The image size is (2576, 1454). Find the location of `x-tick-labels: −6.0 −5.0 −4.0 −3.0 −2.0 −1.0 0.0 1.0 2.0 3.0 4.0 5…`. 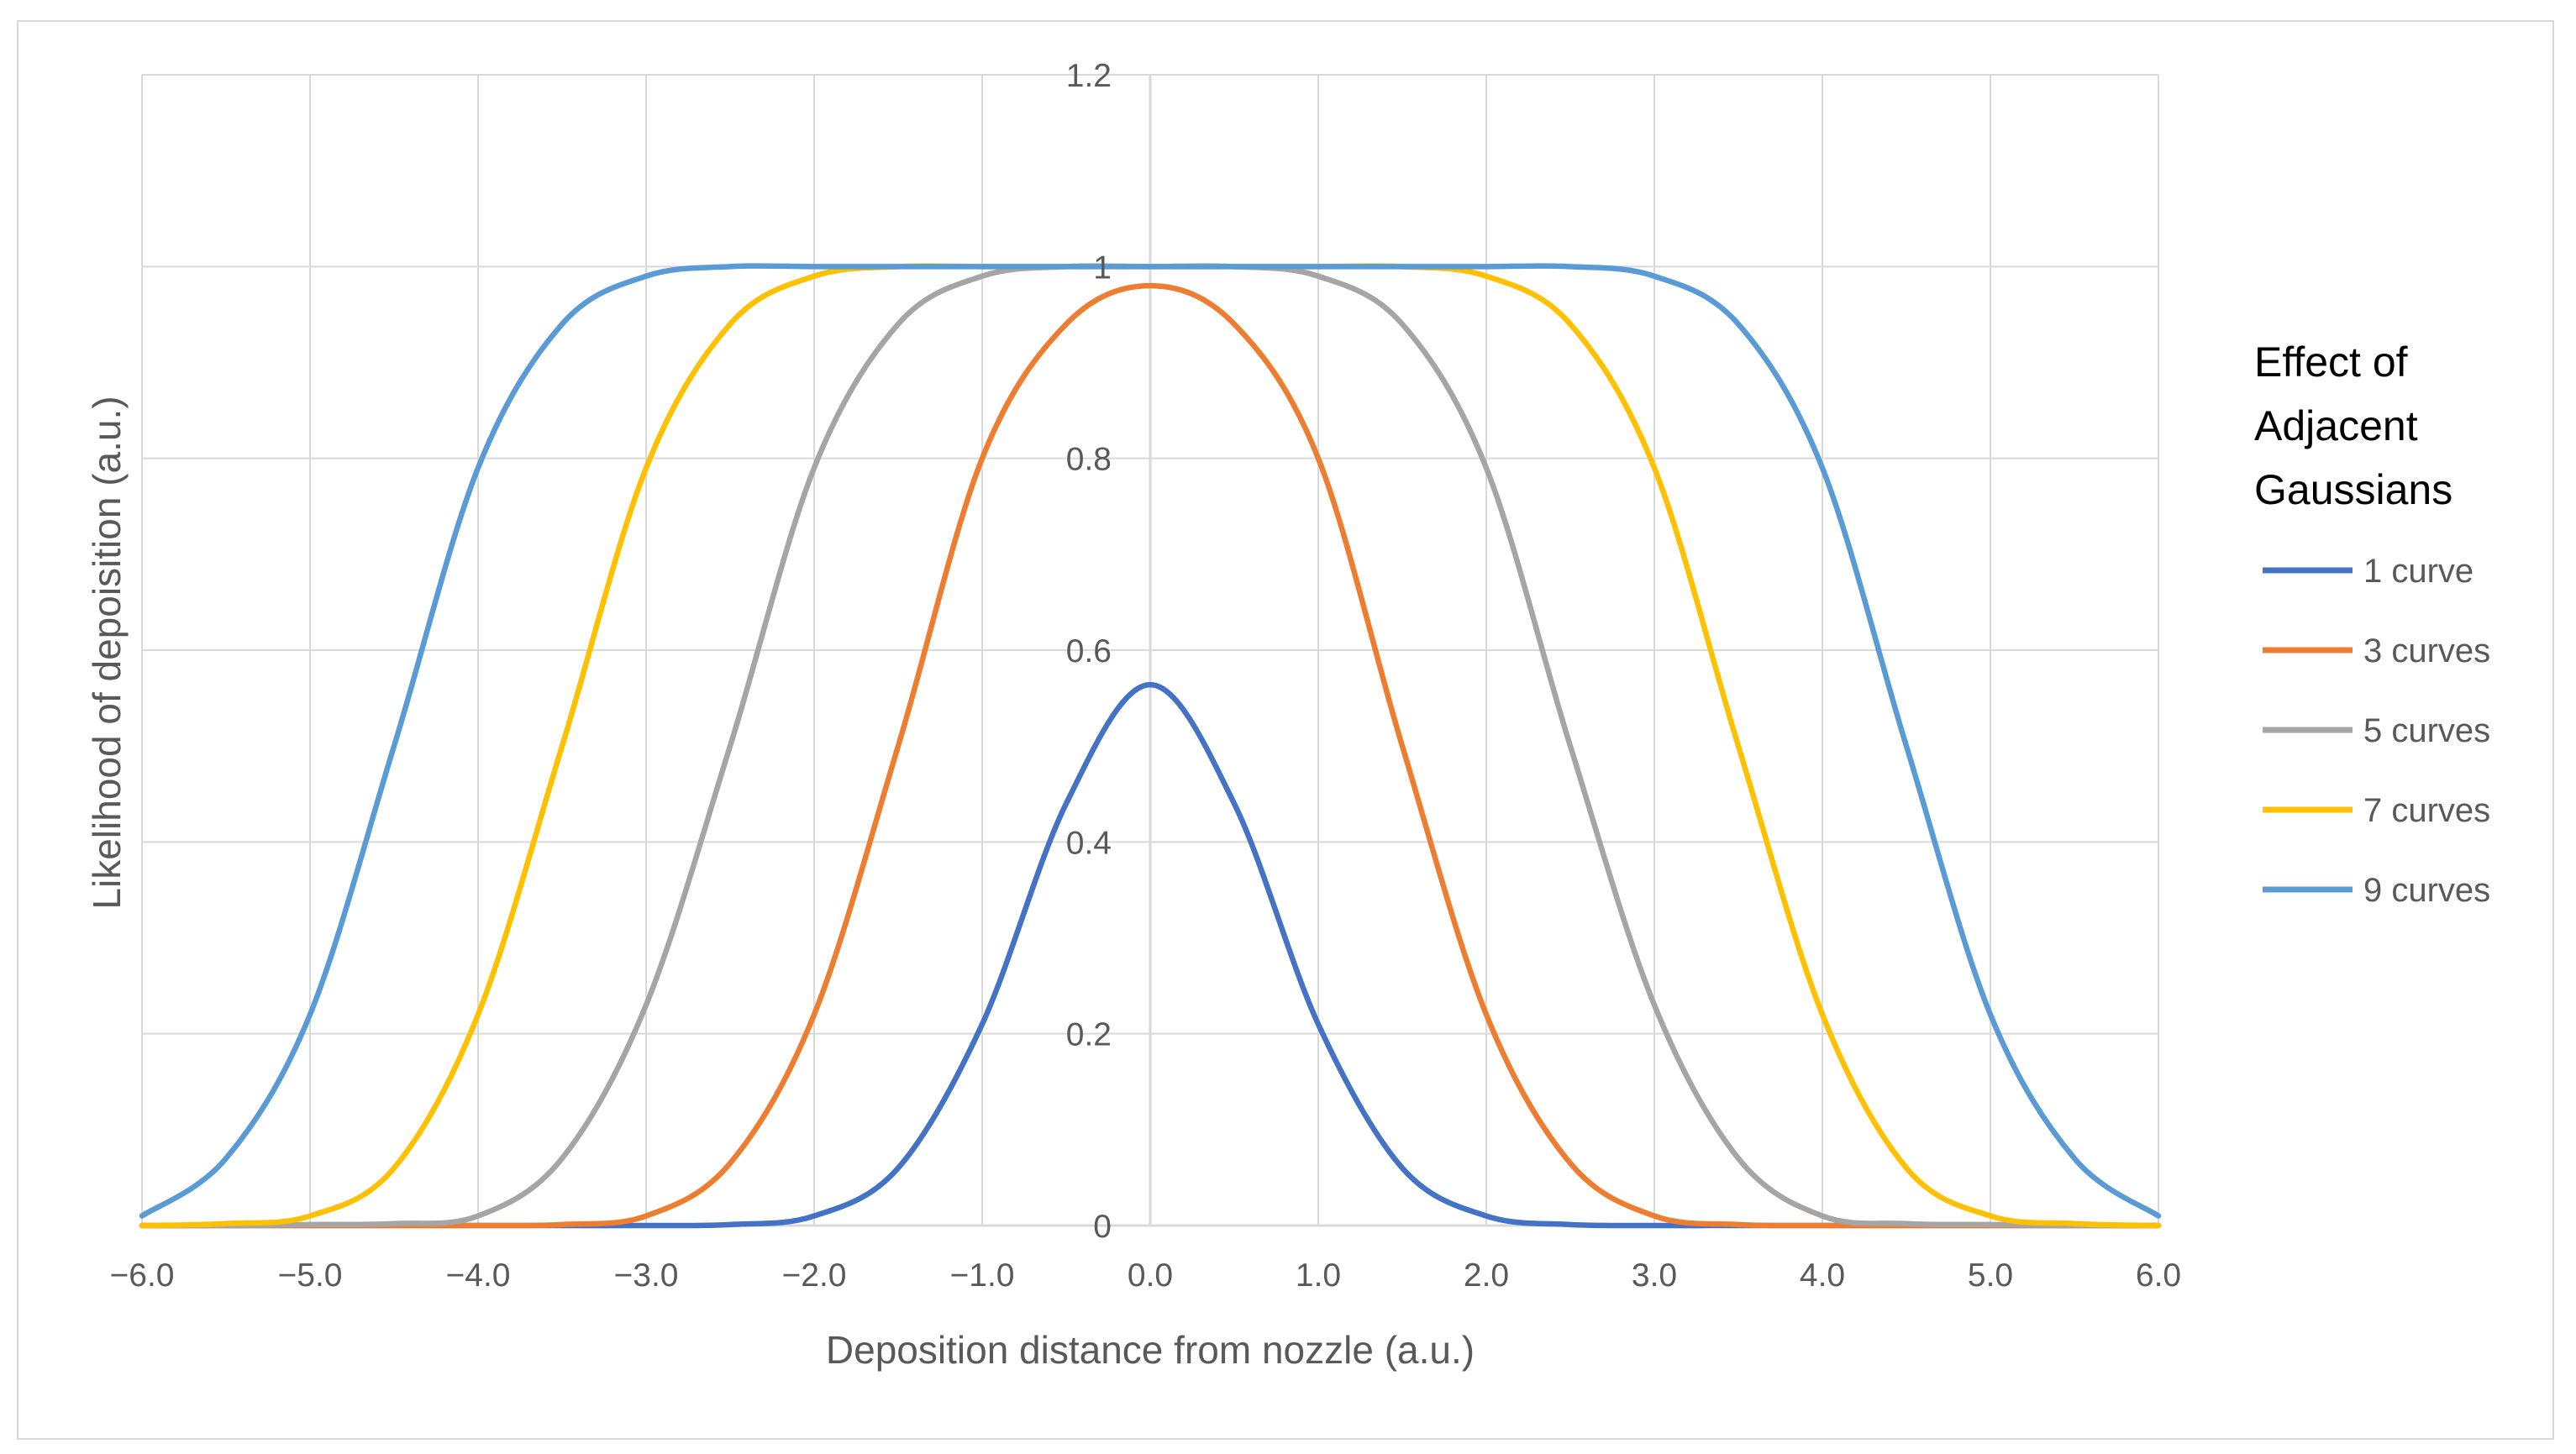

x-tick-labels: −6.0 −5.0 −4.0 −3.0 −2.0 −1.0 0.0 1.0 2.0 3.0 4.0 5… is located at coordinates (1146, 1275).